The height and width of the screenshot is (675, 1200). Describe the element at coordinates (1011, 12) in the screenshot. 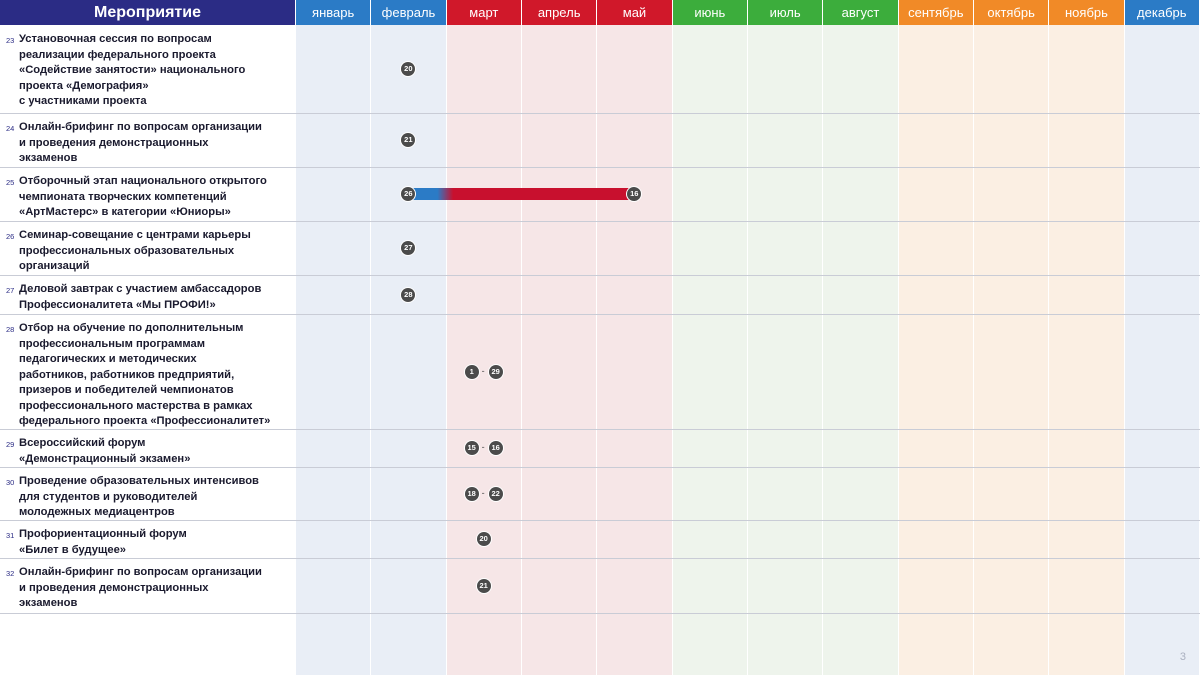

I see `month-header-10: октябрь` at that location.